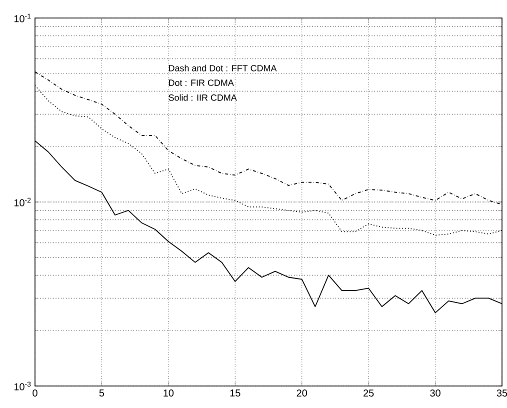  I want to click on annotation: Dot : FIR CDMA, so click(201, 83).